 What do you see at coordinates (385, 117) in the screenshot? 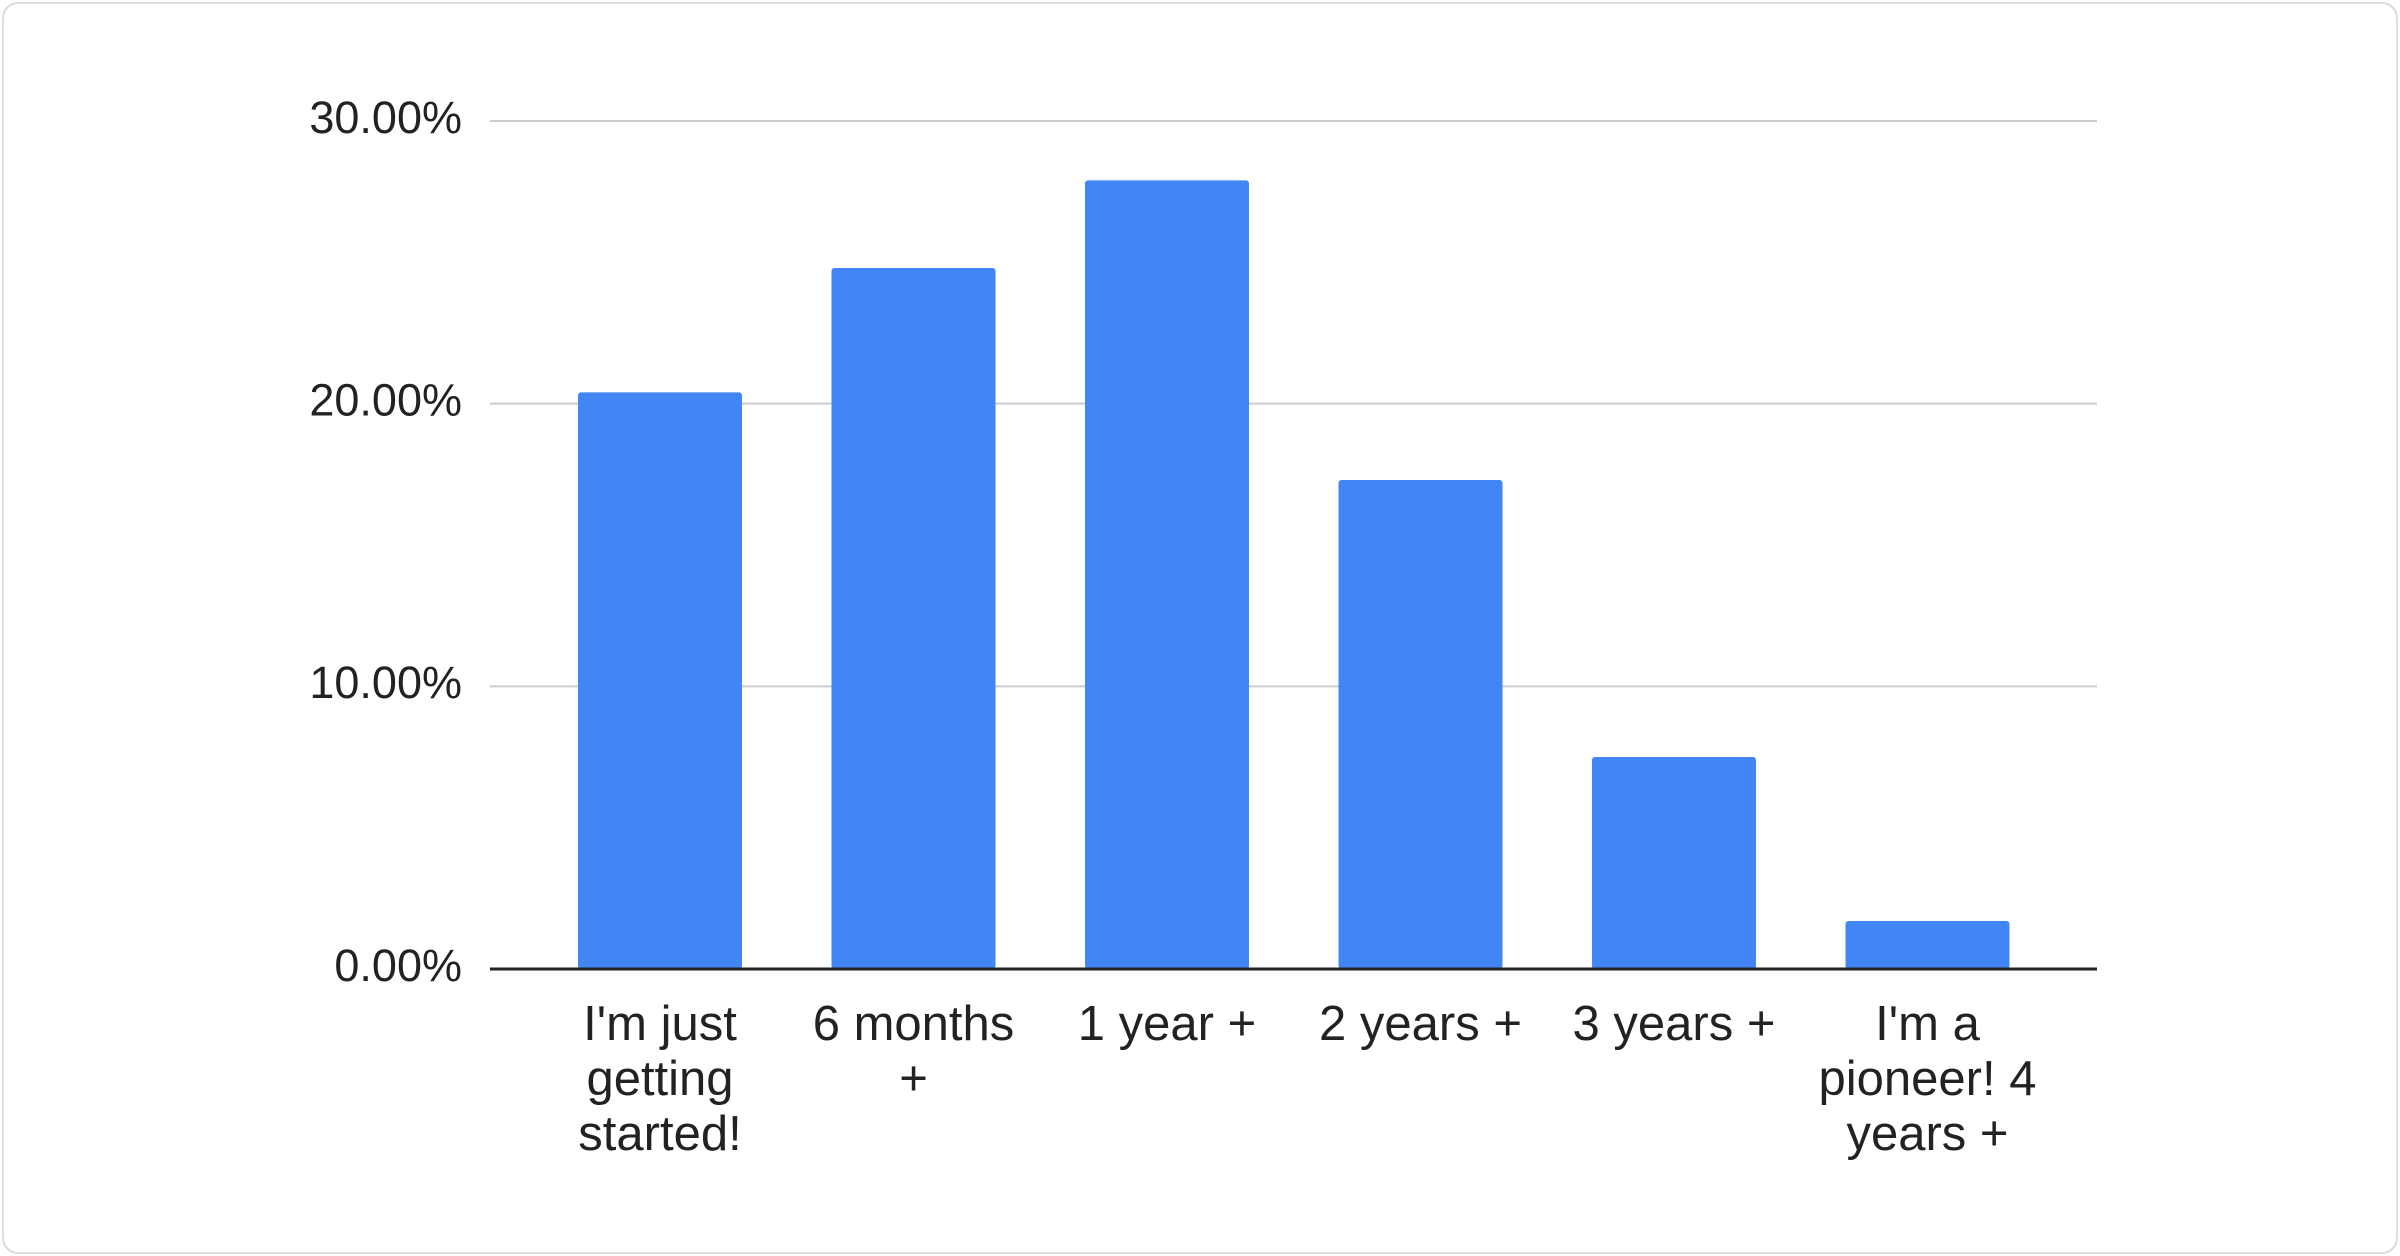
I see `y-tick-label: 30.00%` at bounding box center [385, 117].